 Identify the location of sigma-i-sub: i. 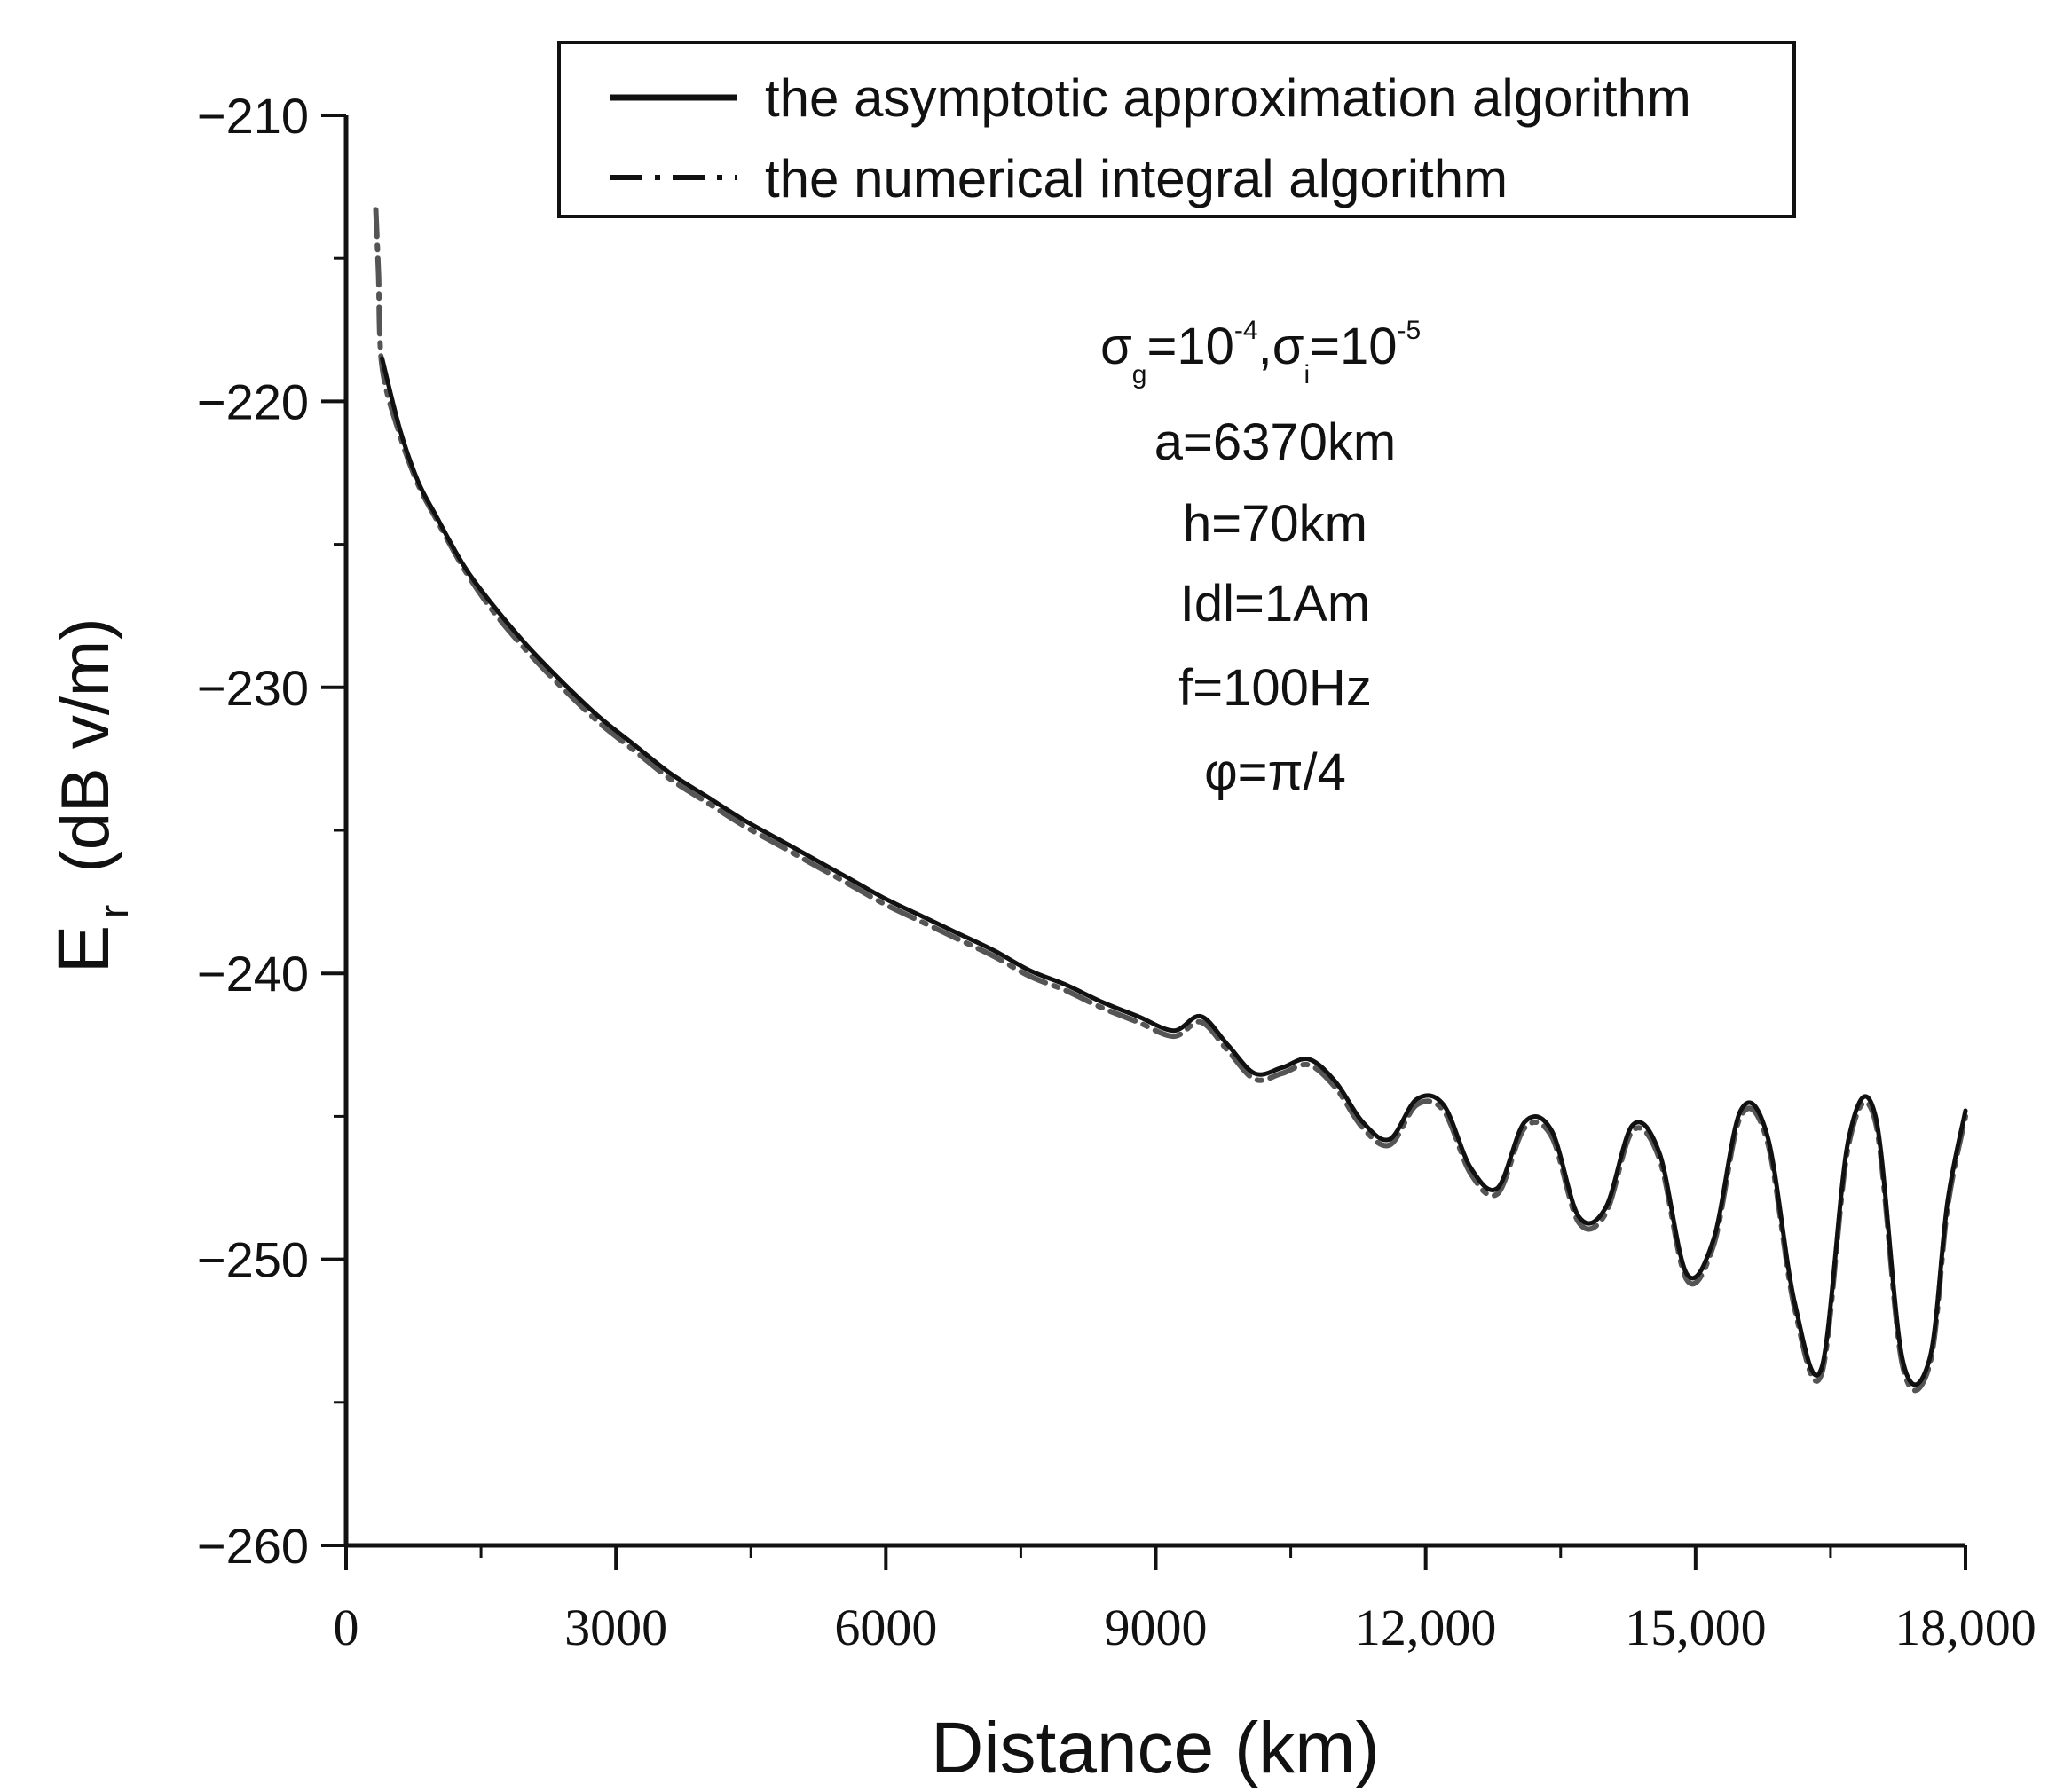
(1307, 374).